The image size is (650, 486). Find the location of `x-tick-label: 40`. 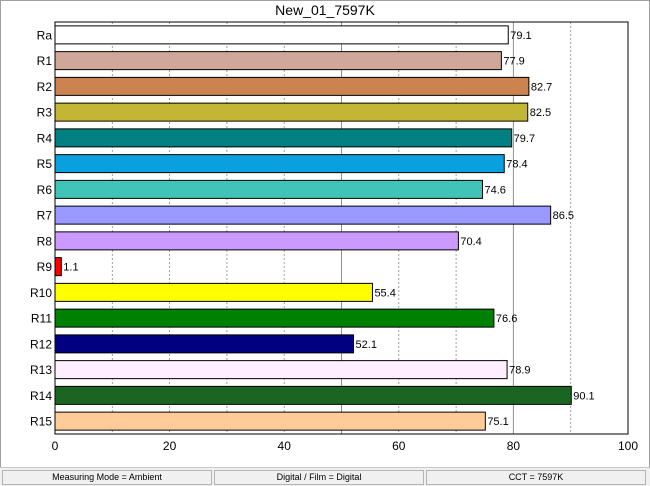

x-tick-label: 40 is located at coordinates (285, 446).